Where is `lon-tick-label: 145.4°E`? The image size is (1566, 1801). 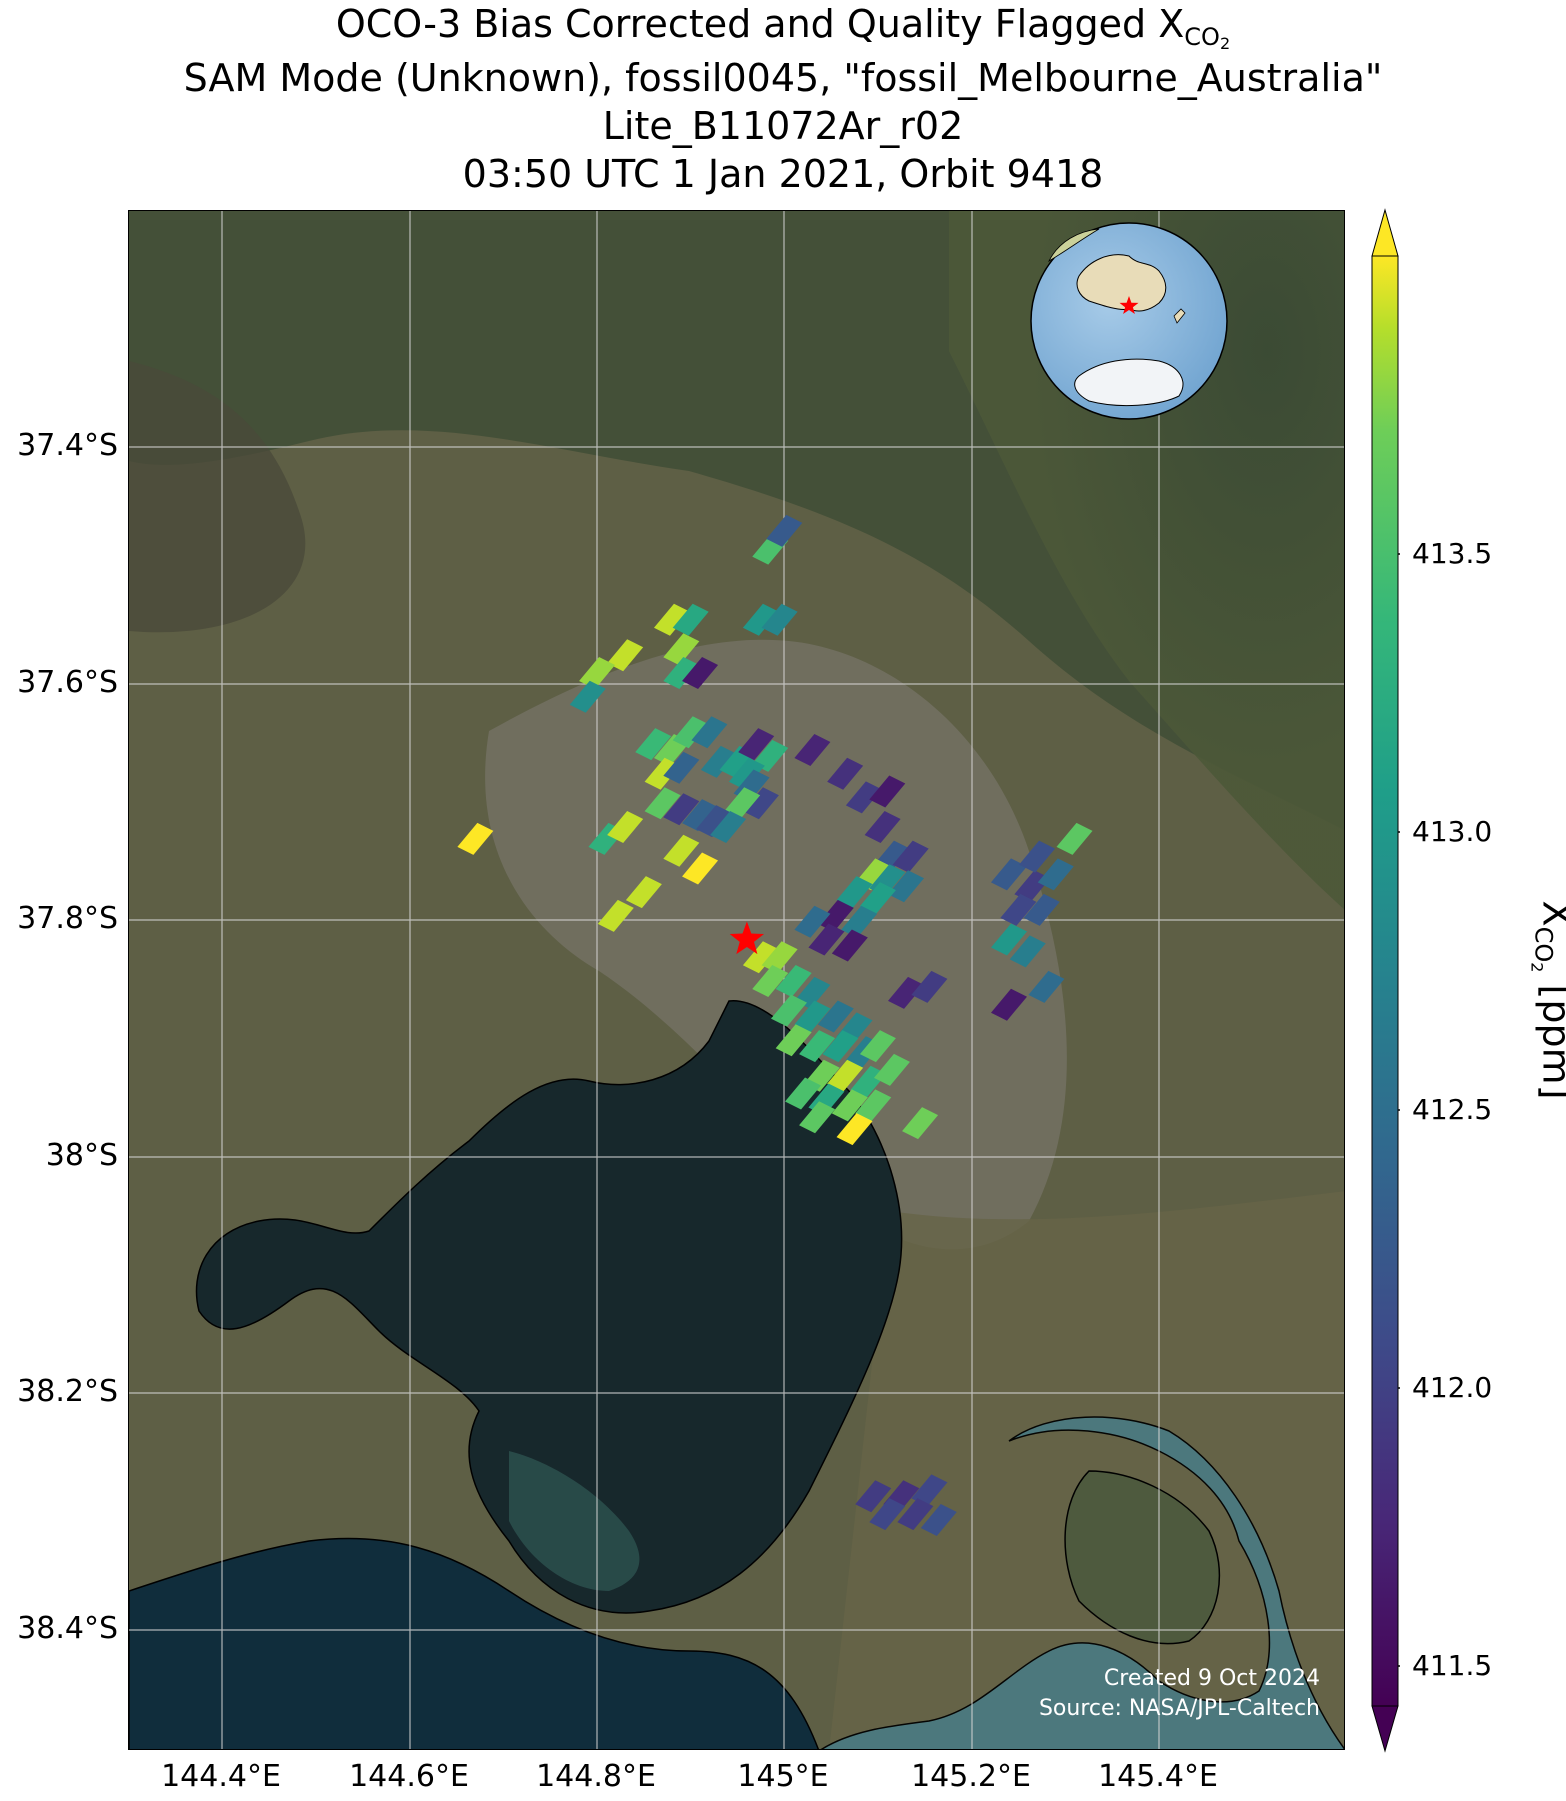 lon-tick-label: 145.4°E is located at coordinates (1158, 1776).